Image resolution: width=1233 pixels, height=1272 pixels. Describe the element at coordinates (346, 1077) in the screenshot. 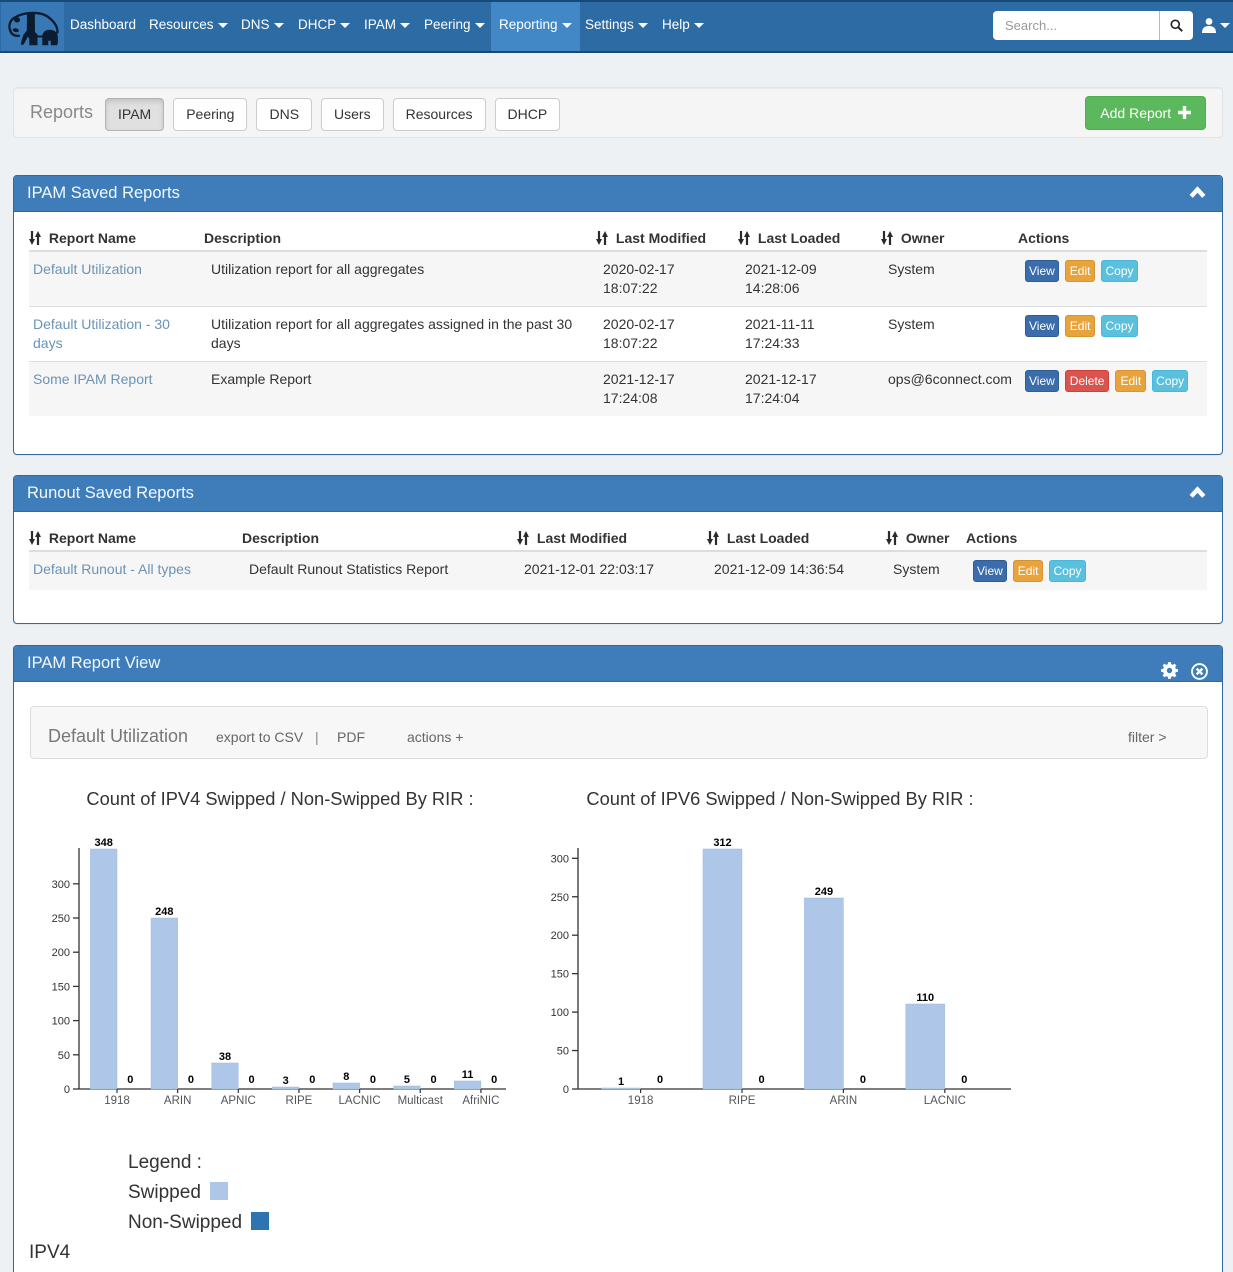

I see `svg-text: 8` at that location.